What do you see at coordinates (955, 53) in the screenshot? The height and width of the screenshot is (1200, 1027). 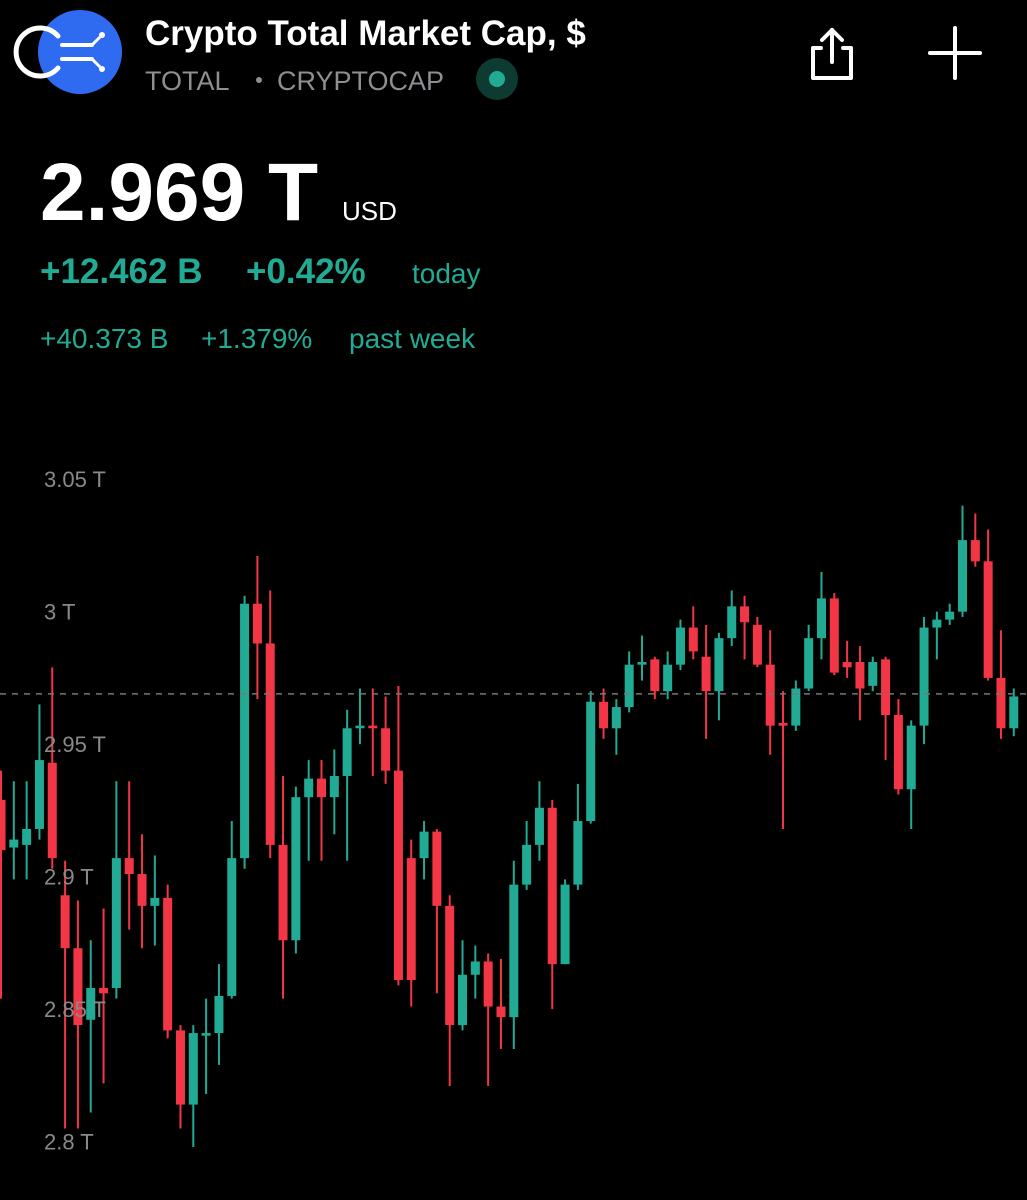 I see `add-button` at bounding box center [955, 53].